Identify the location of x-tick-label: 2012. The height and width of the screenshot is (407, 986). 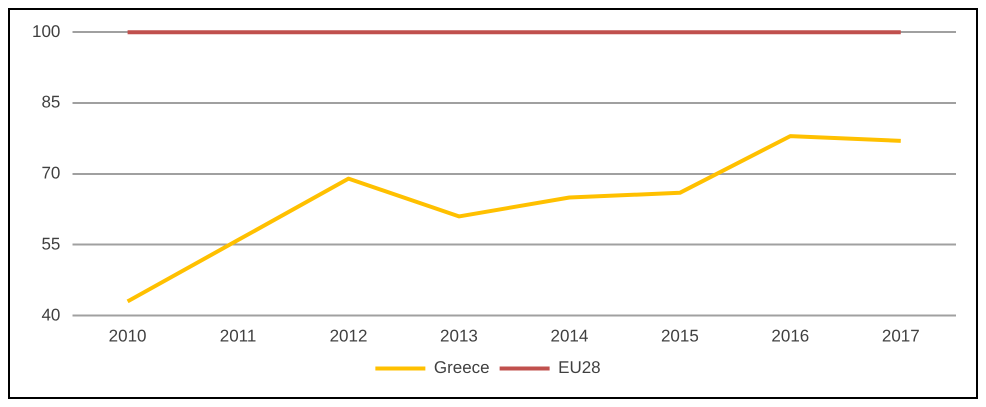
(349, 336).